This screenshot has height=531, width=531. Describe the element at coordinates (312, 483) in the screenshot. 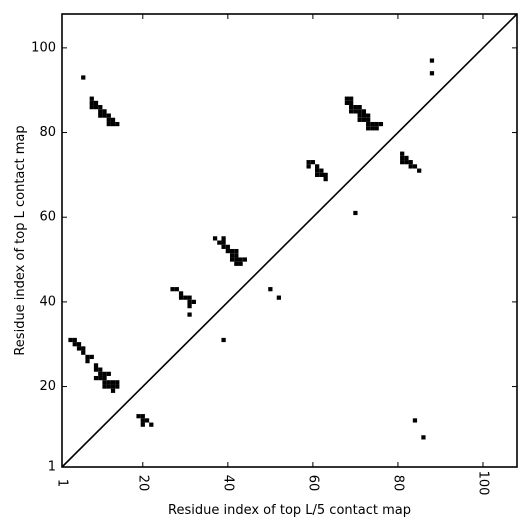

I see `x-tick-label: 60` at that location.